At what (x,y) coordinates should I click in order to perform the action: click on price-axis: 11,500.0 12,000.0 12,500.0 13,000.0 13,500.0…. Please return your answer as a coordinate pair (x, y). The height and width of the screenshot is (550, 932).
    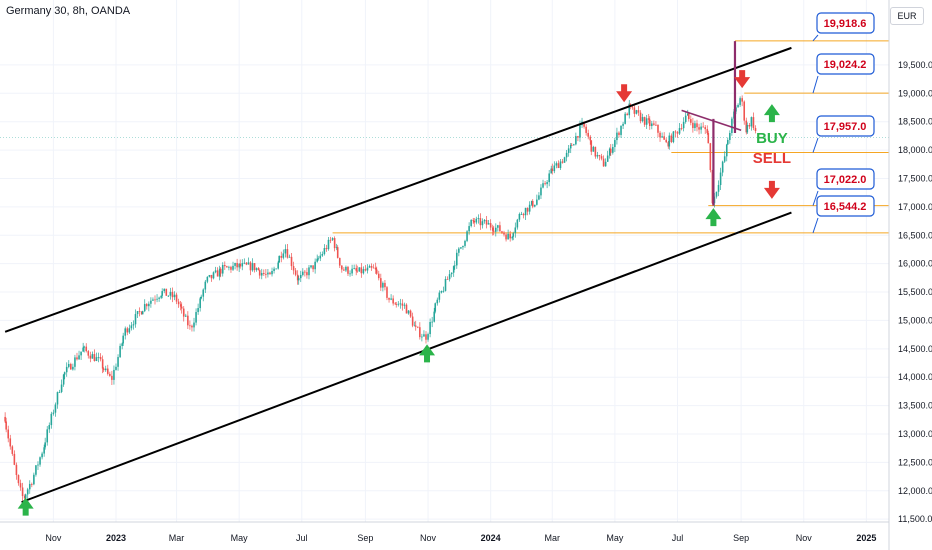
    Looking at the image, I should click on (910, 275).